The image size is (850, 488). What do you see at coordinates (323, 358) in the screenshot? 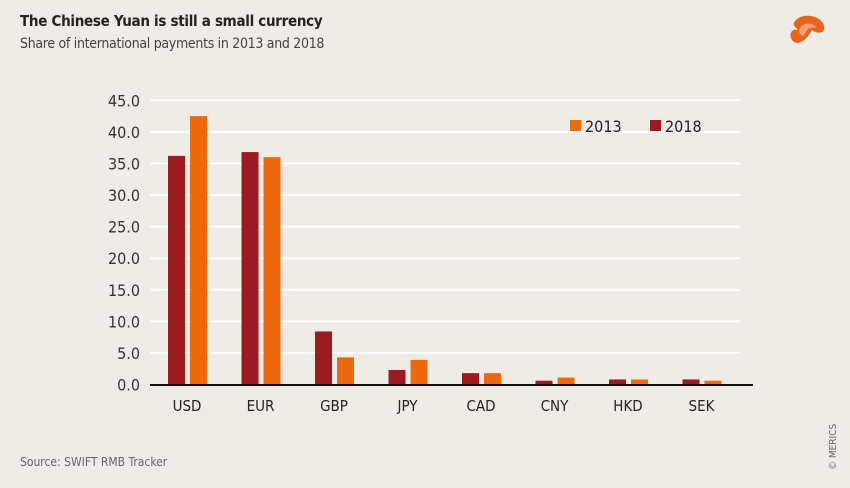
I see `bar-gbp-2018` at bounding box center [323, 358].